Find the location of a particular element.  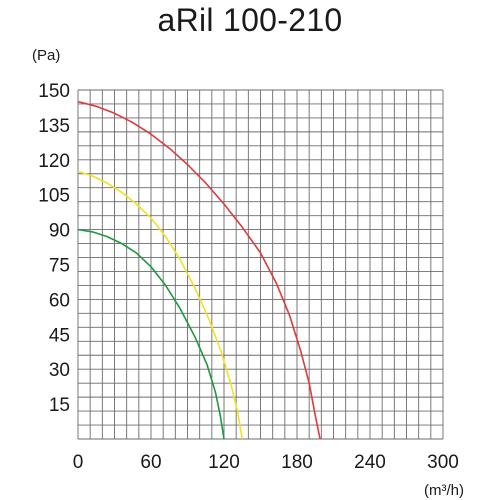

x-tick-label: 240 is located at coordinates (370, 462).